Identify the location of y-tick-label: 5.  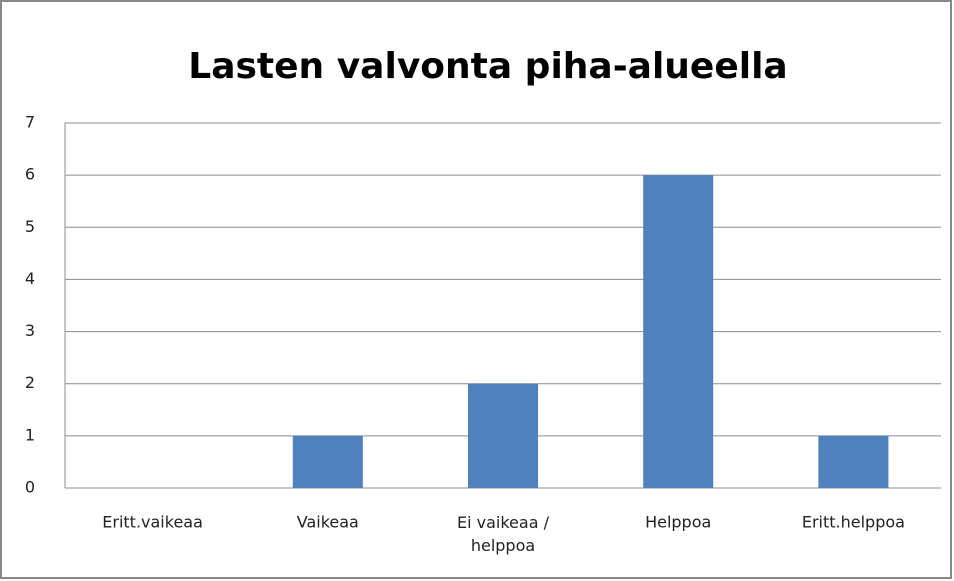
(30, 226).